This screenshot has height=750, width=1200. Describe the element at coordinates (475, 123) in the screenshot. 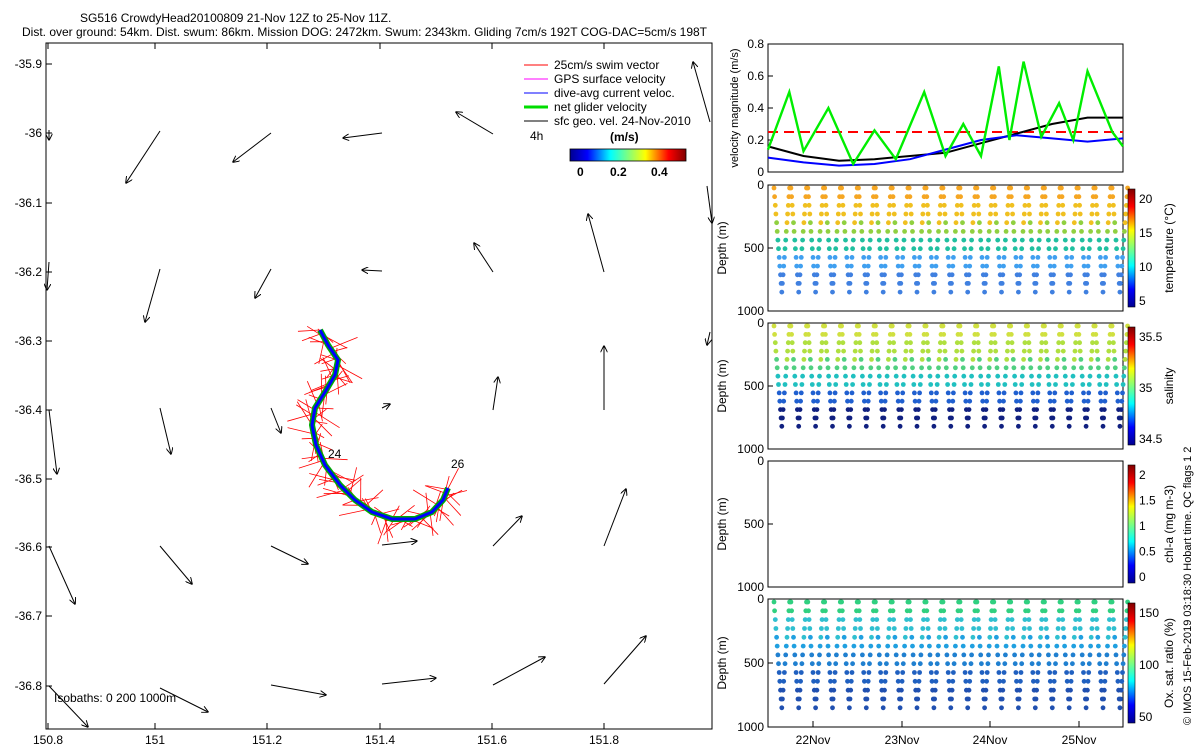

I see `geo-velocity-arrow` at that location.